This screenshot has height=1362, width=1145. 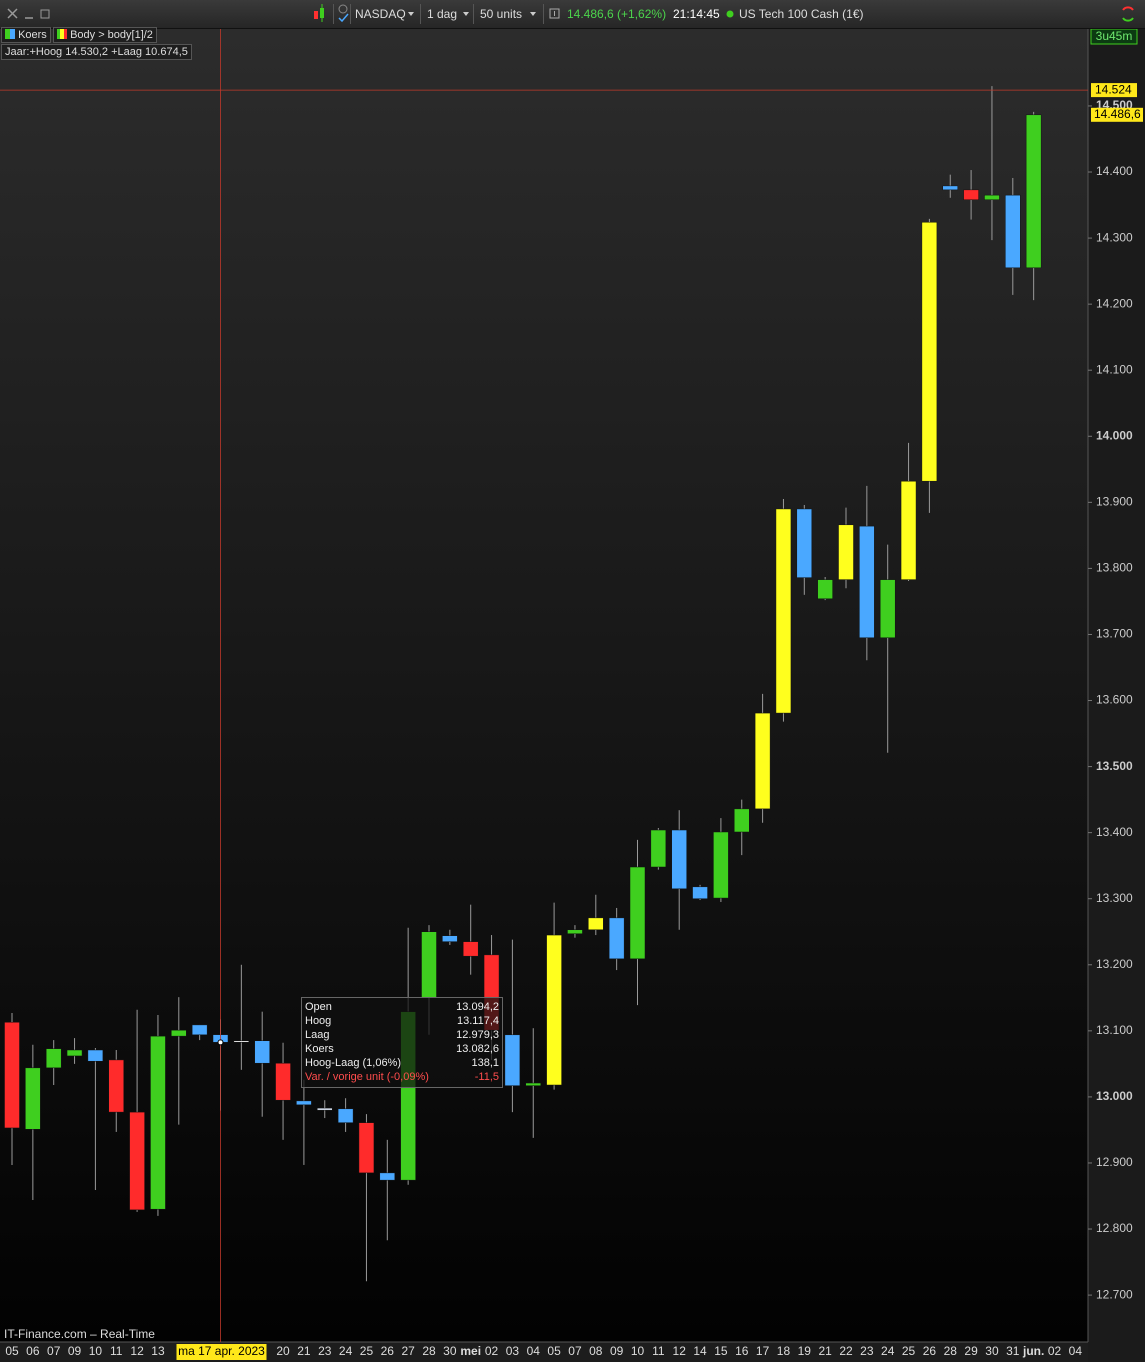 What do you see at coordinates (700, 1351) in the screenshot?
I see `x-tick-label: 14` at bounding box center [700, 1351].